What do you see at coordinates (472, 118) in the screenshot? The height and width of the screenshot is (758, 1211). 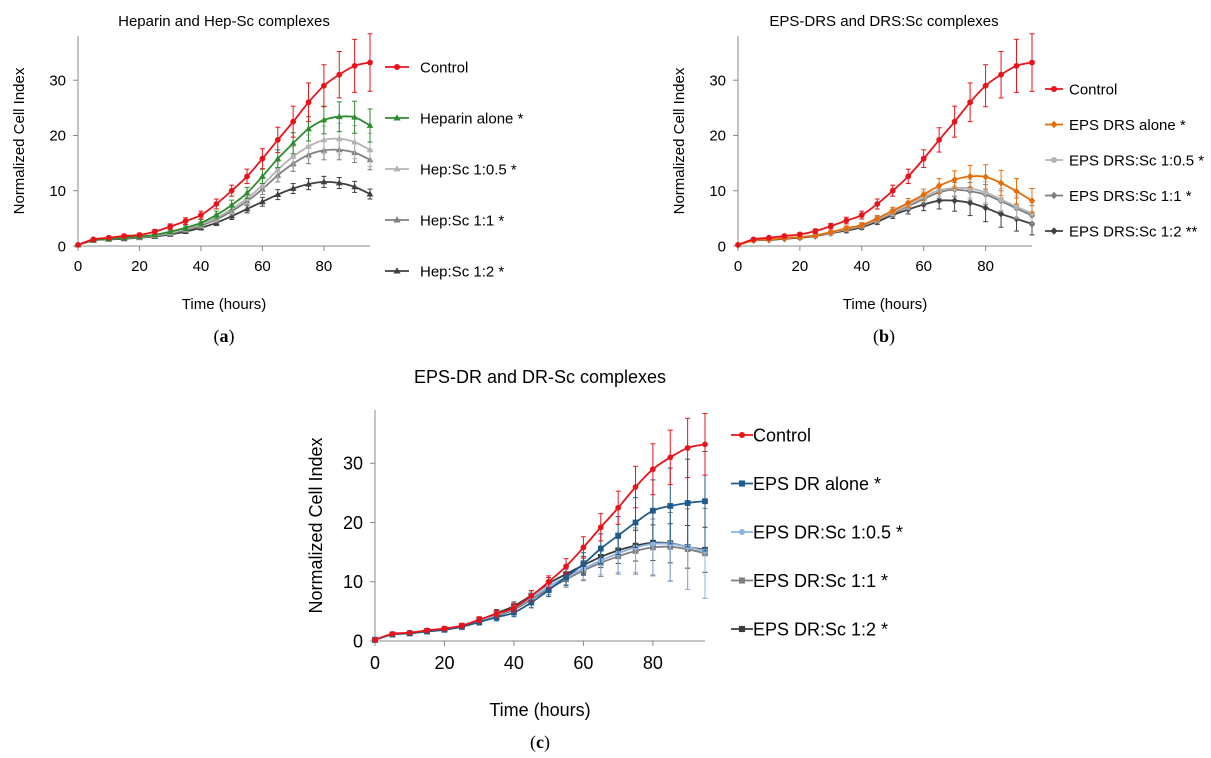 I see `legend-label: Heparin alone *` at bounding box center [472, 118].